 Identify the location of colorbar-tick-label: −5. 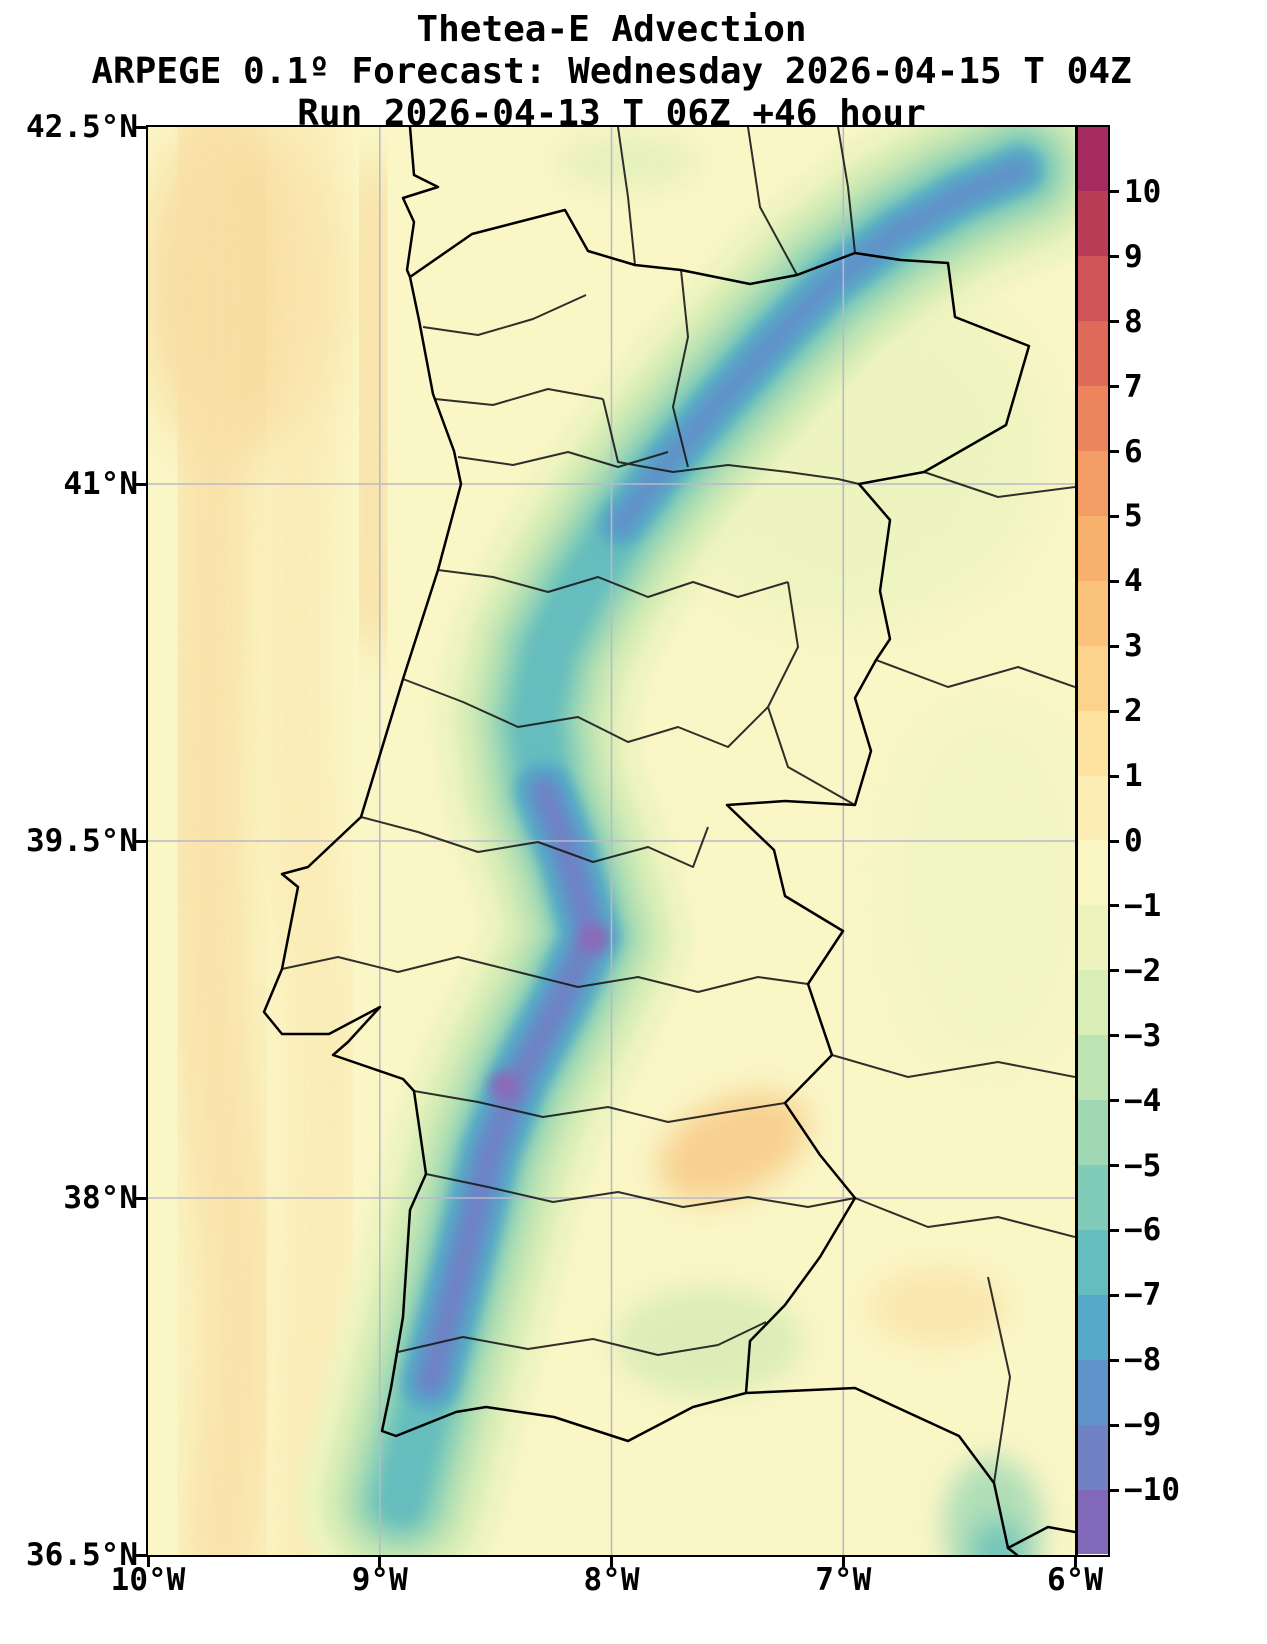
(1143, 1165).